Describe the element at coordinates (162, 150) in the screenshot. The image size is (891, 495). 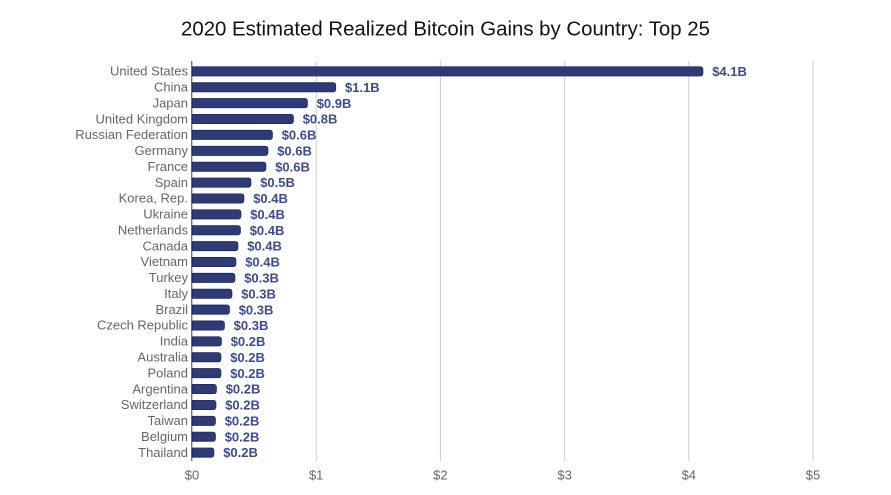
I see `svg-text: Germany` at that location.